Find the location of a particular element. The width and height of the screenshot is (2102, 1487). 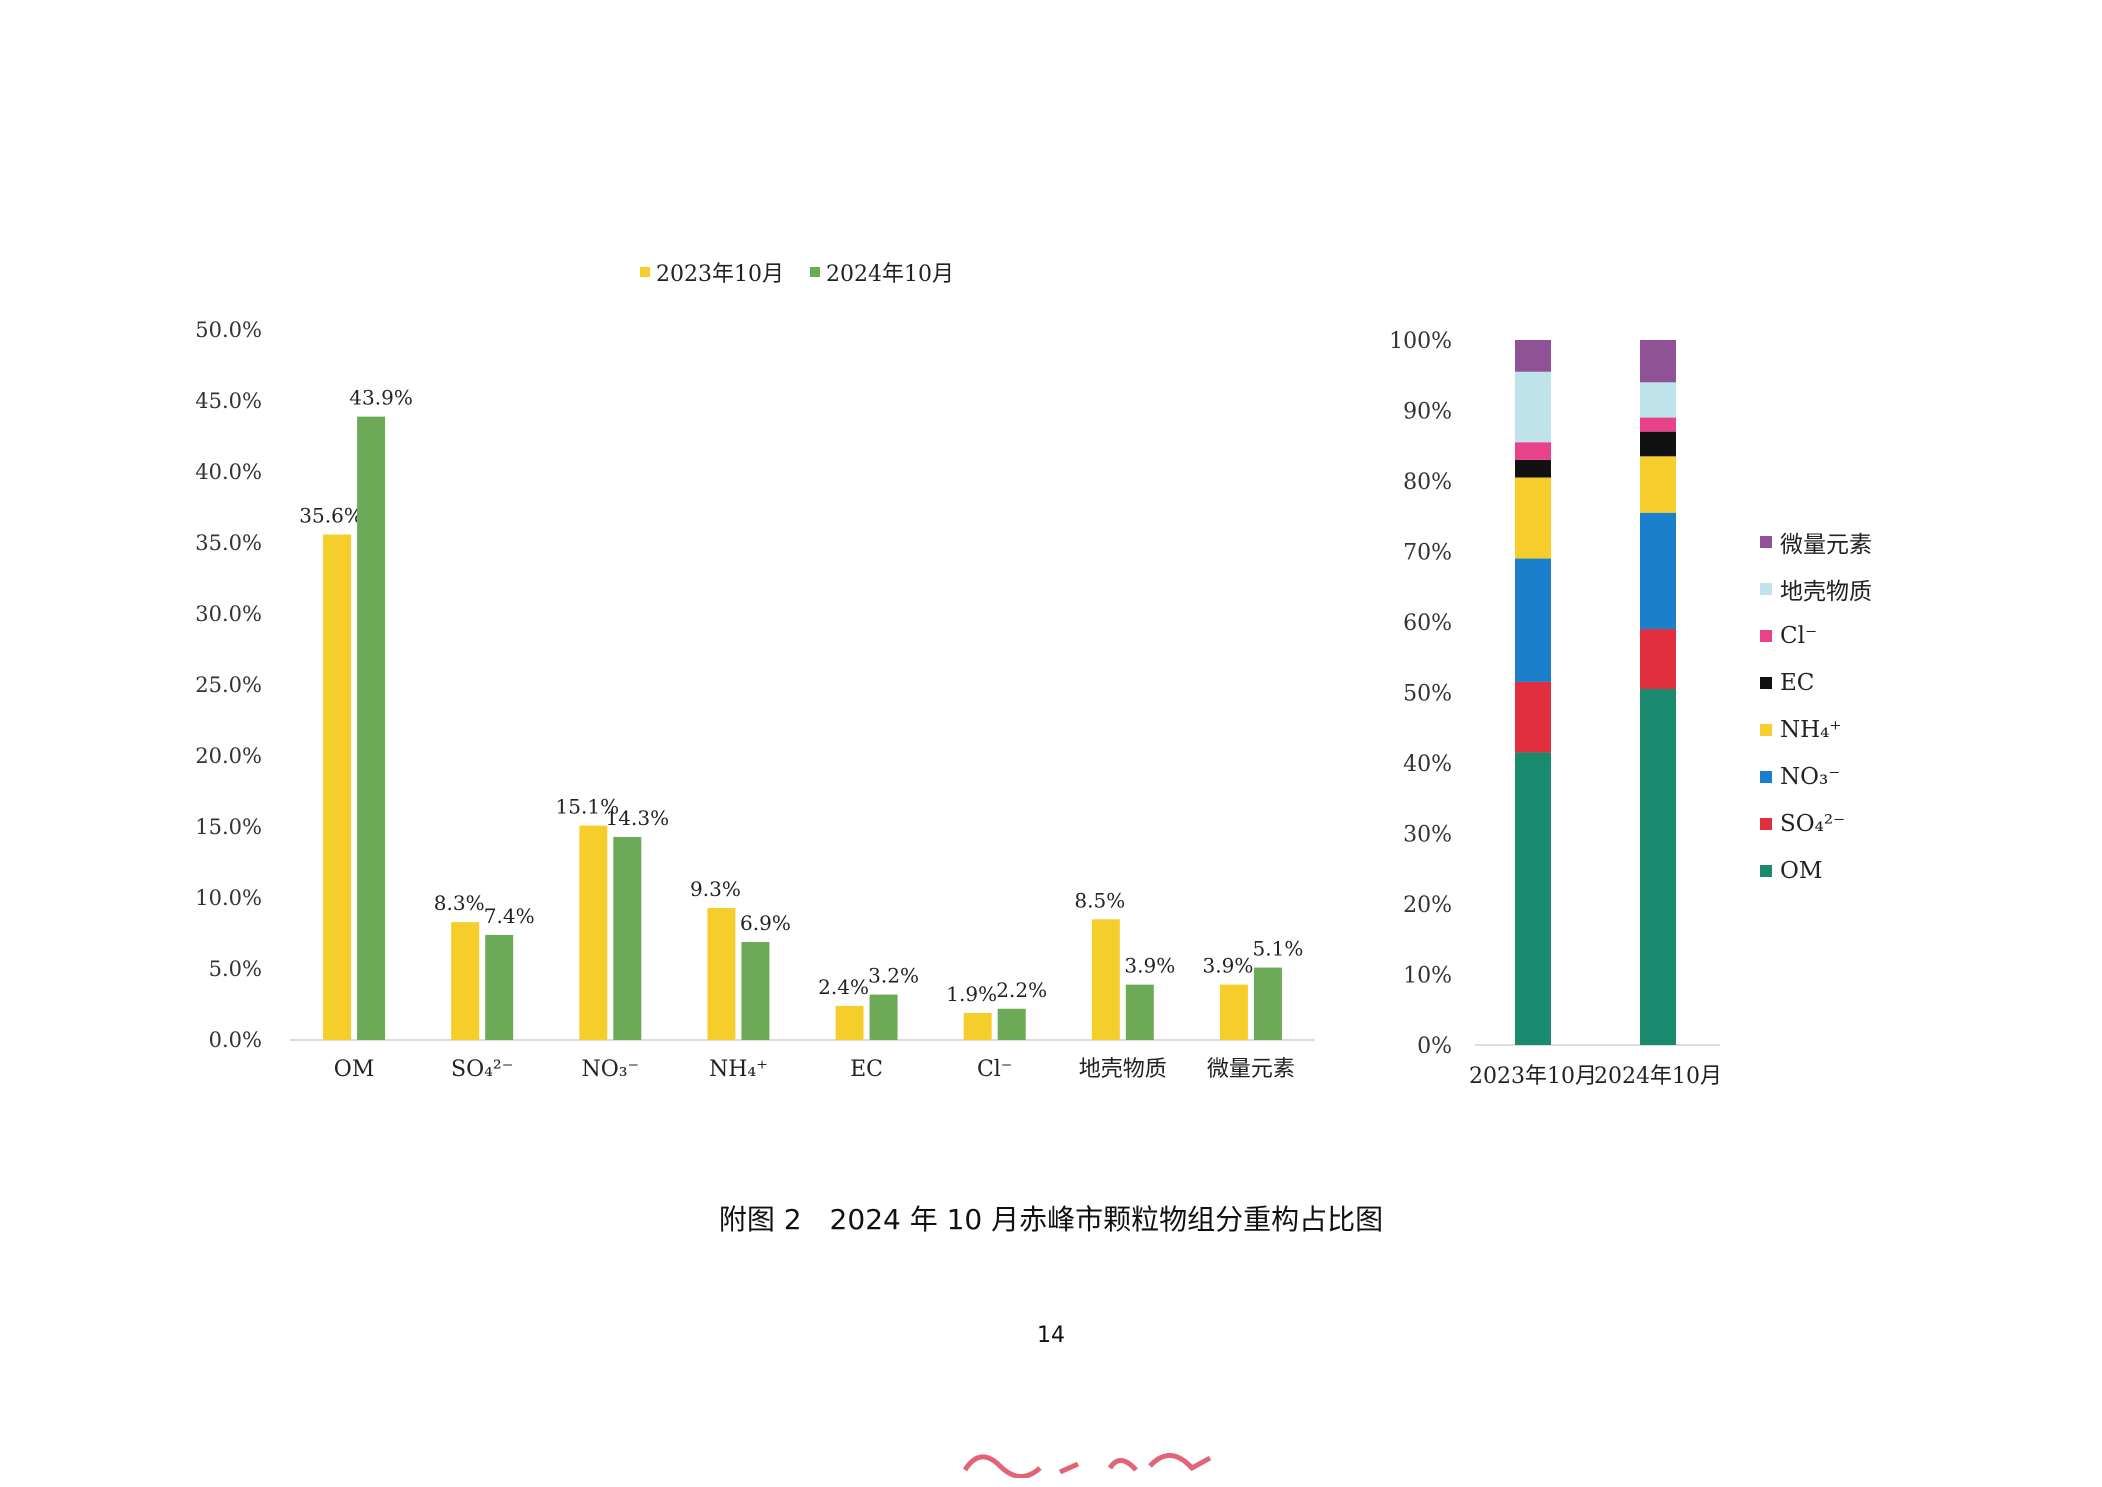

data-label: 7.4% is located at coordinates (509, 916).